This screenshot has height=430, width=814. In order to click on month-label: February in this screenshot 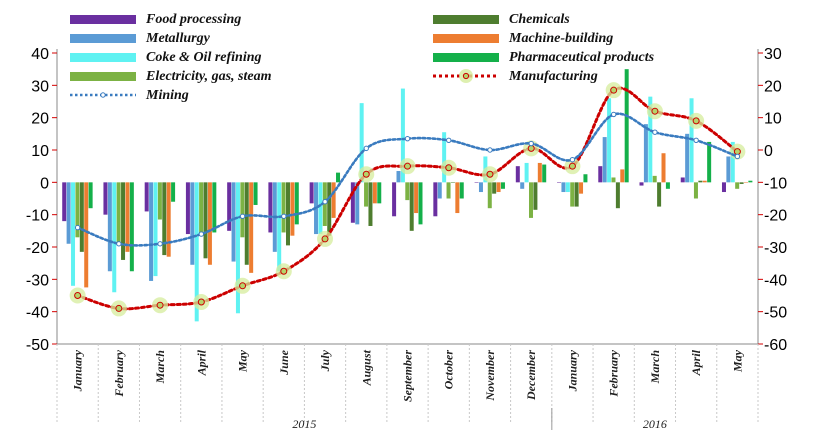, I will do `click(119, 373)`.